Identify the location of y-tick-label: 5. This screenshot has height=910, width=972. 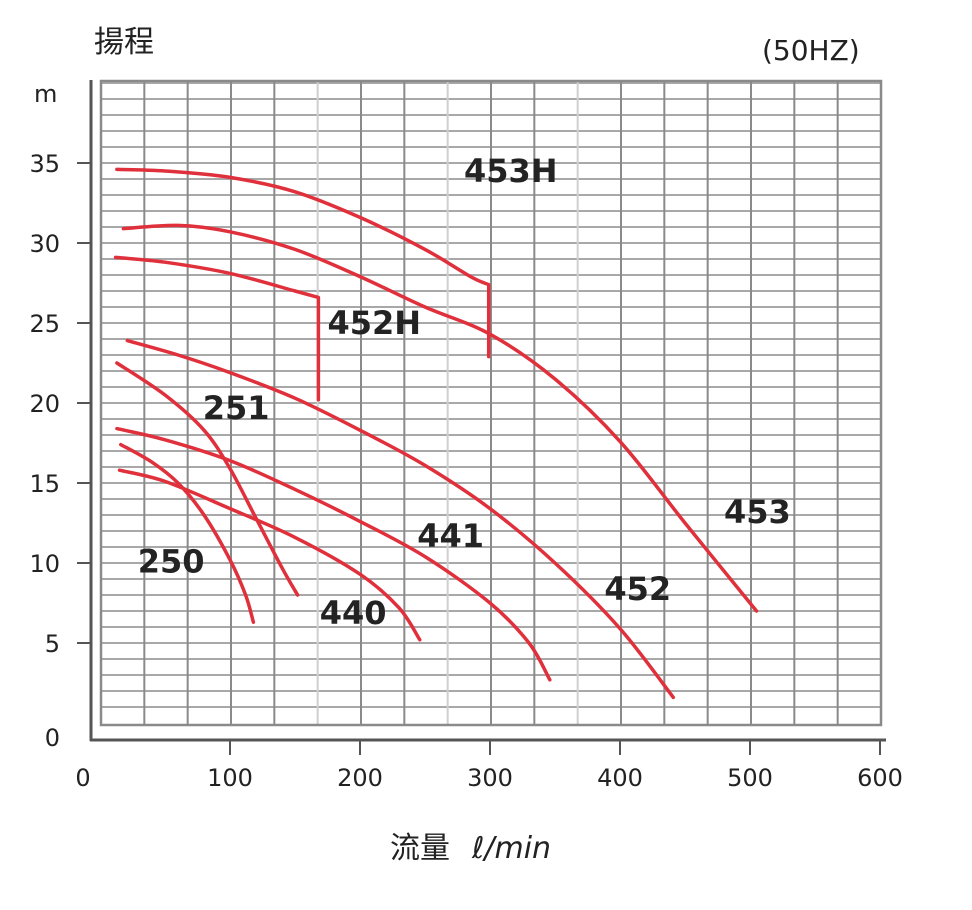
(52, 644).